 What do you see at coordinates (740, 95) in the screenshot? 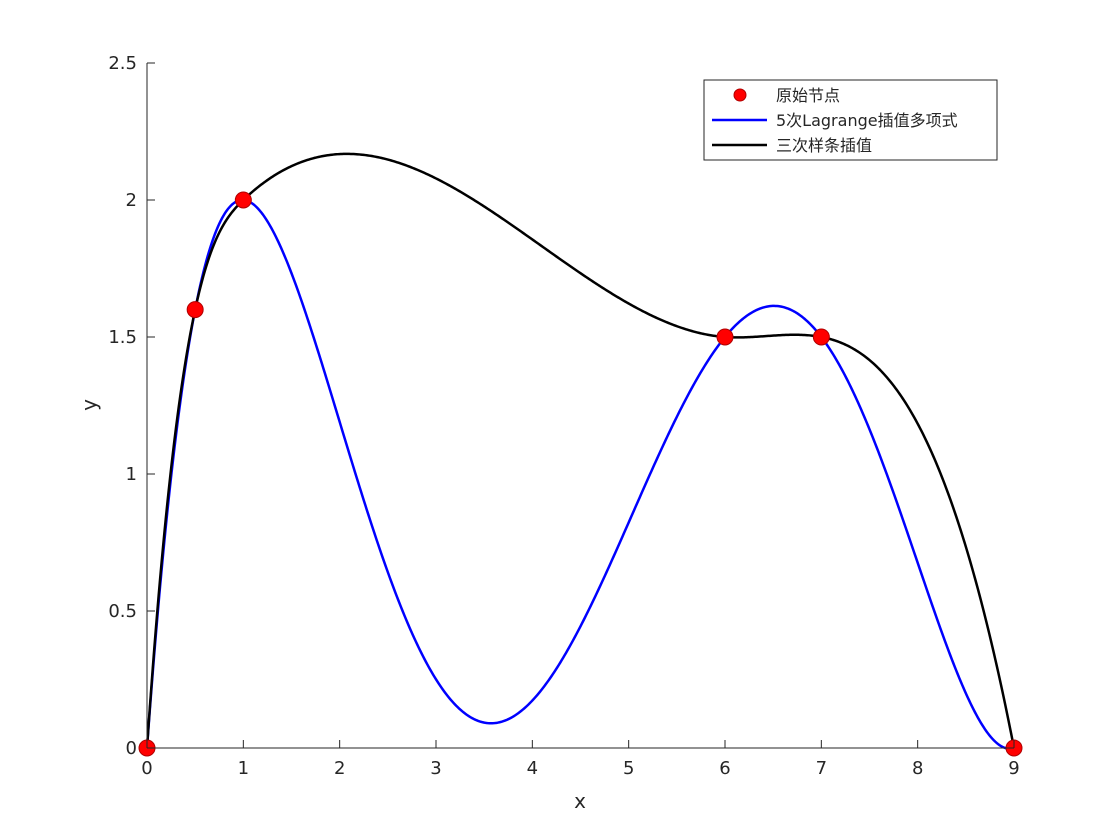
I see `legend-marker-nodes` at bounding box center [740, 95].